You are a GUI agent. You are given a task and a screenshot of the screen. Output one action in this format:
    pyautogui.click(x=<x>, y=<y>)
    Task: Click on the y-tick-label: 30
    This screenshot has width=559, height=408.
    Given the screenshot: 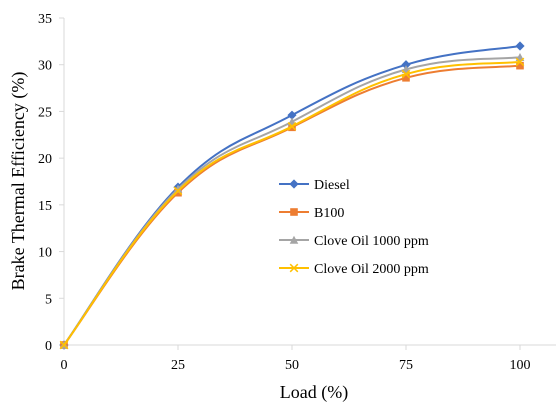 What is the action you would take?
    pyautogui.click(x=45, y=66)
    